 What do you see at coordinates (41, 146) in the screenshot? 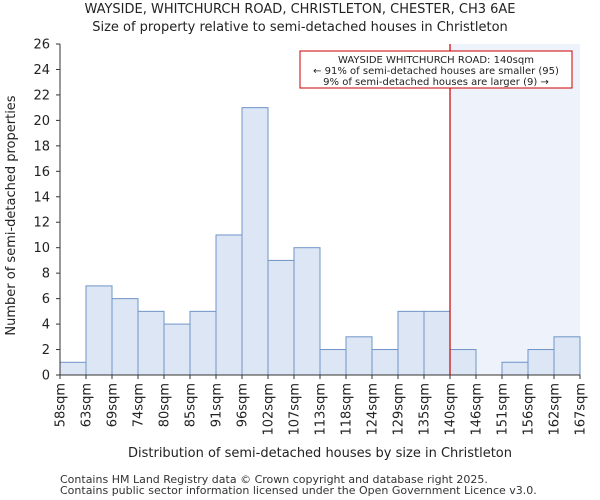
I see `y-tick-label: 18` at bounding box center [41, 146].